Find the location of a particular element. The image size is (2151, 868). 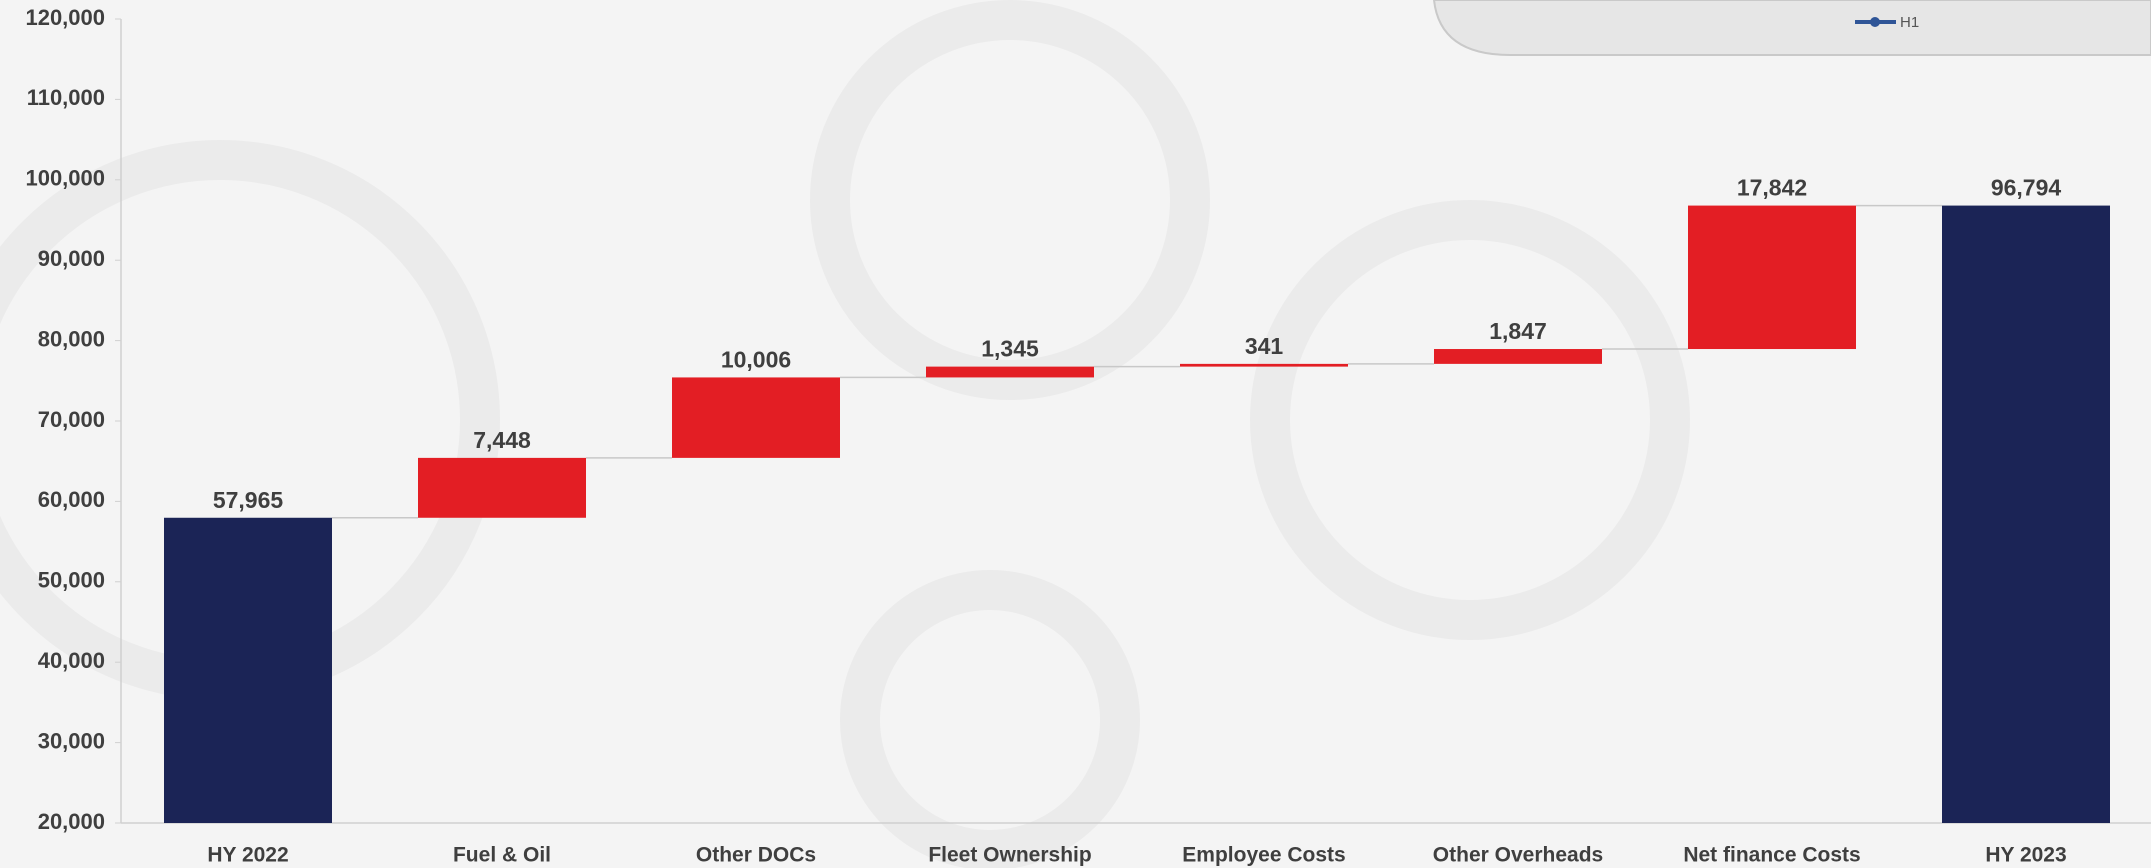

legend-marker is located at coordinates (1875, 22).